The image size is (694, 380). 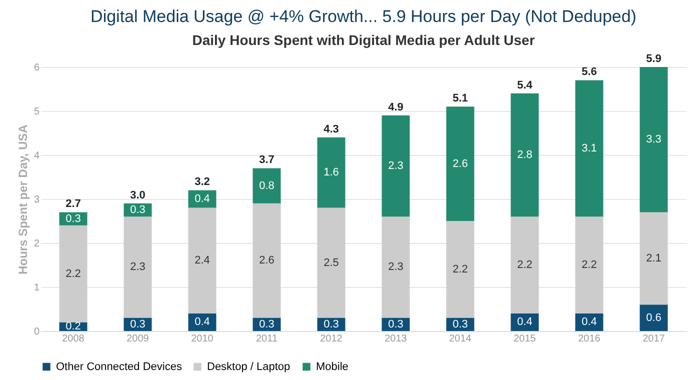 What do you see at coordinates (73, 326) in the screenshot?
I see `data-label: 0.2` at bounding box center [73, 326].